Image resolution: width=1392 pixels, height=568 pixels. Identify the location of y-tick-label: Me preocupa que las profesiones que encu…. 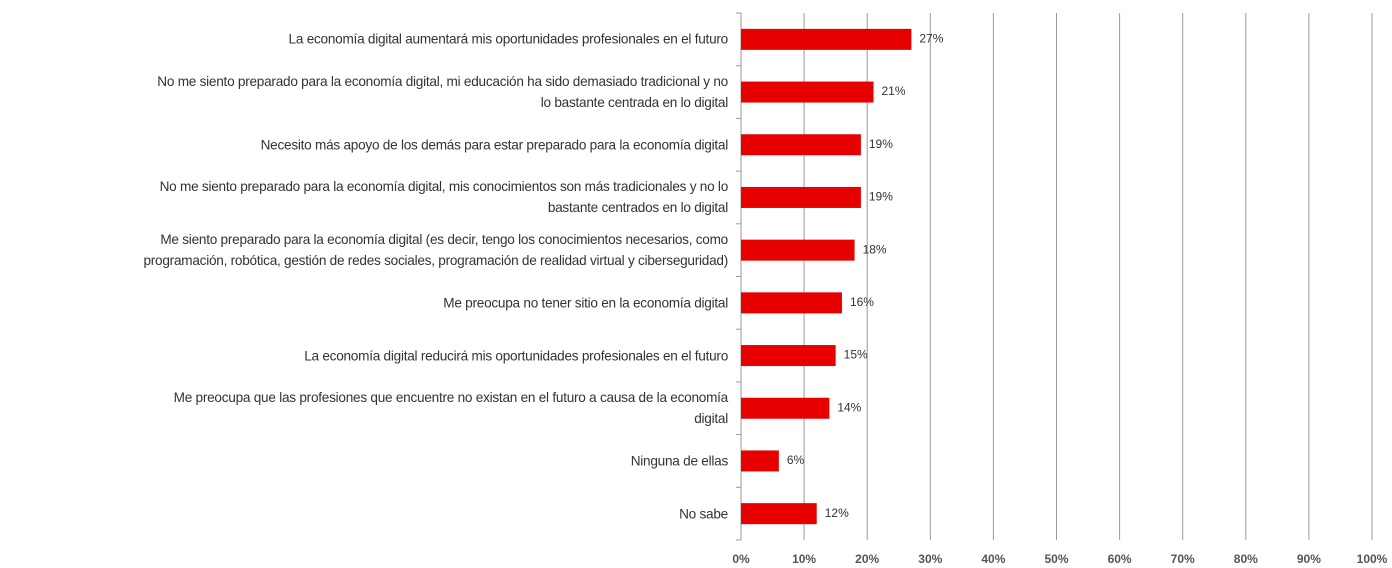
(451, 408).